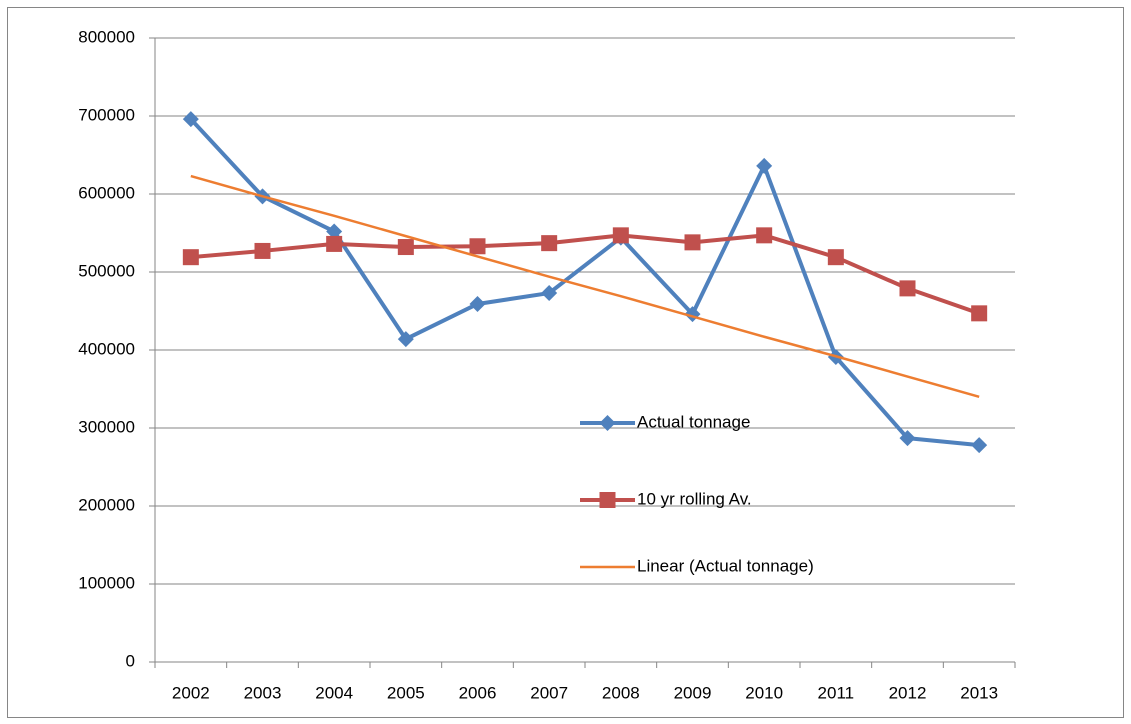 This screenshot has height=724, width=1131. I want to click on series-line, so click(585, 274).